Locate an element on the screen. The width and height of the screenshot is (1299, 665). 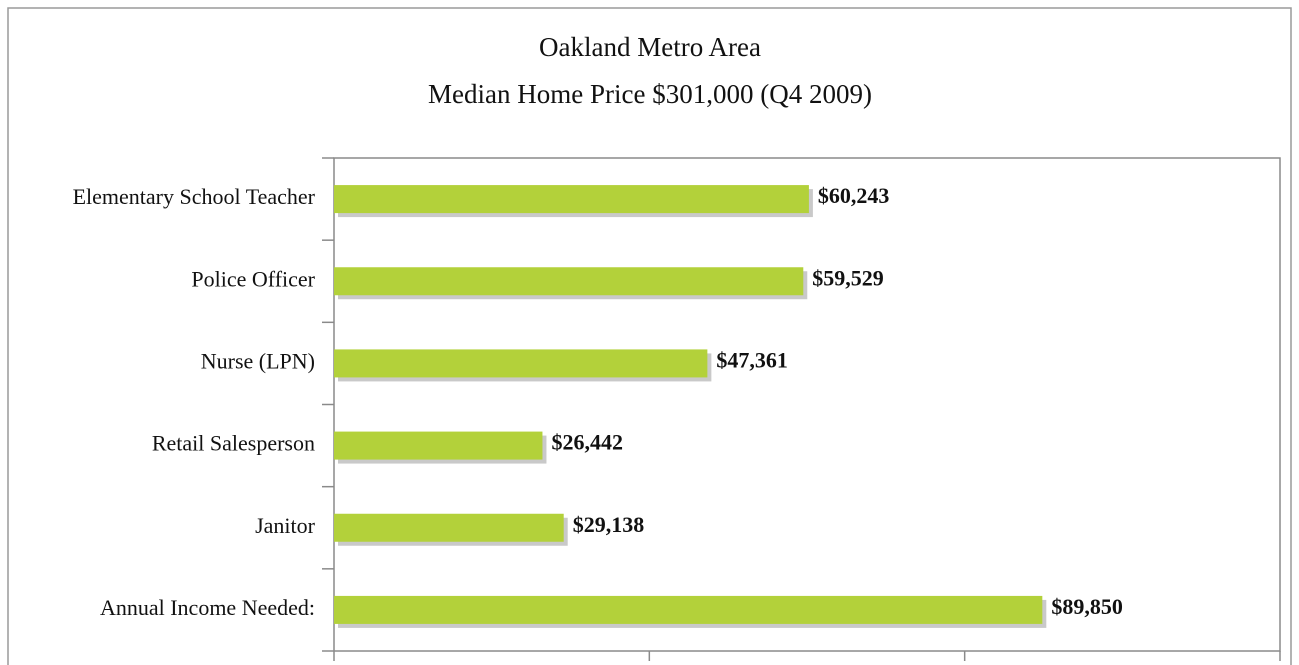
chart-subtitle: Median Home Price $301,000 (Q4 2009) is located at coordinates (650, 94).